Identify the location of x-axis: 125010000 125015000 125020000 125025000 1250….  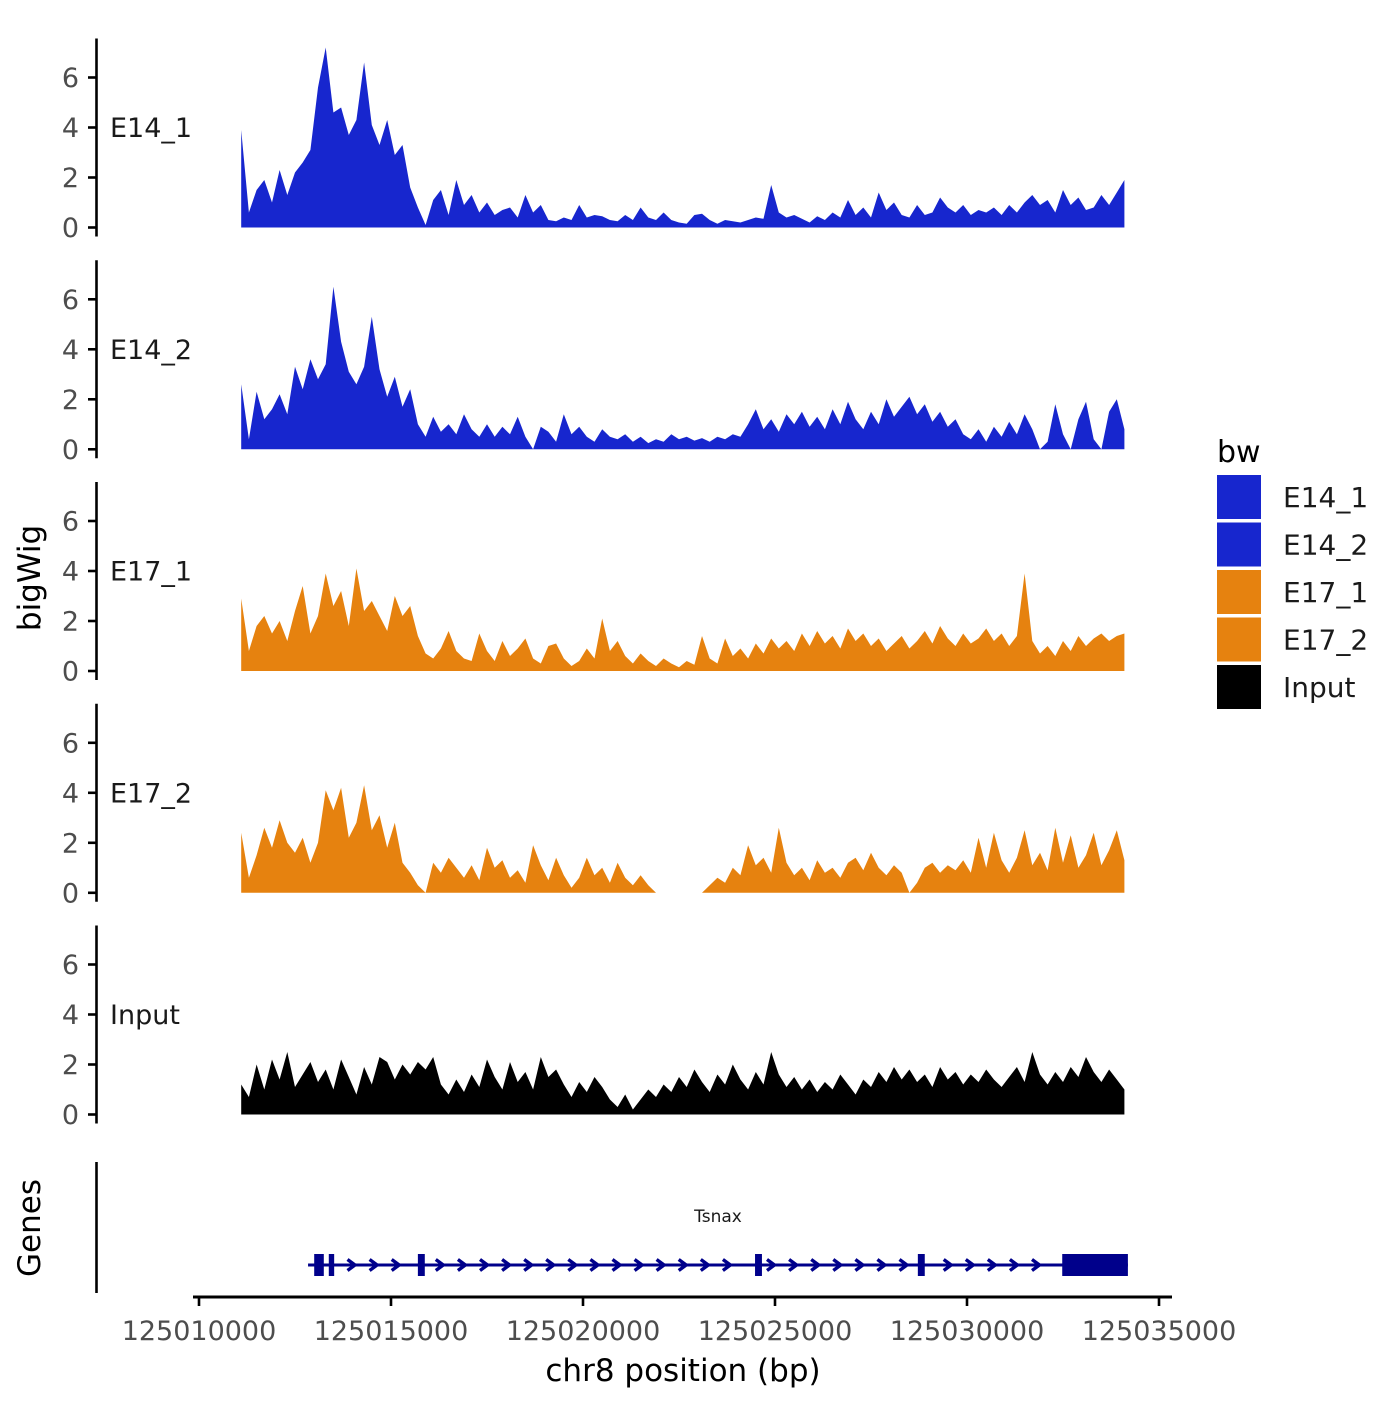
(679, 1321).